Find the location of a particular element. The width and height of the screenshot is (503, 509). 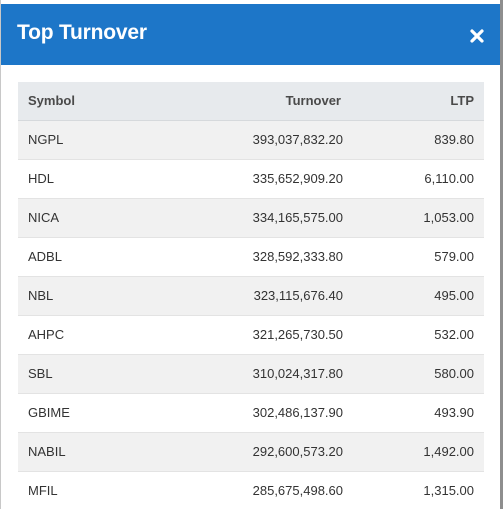

table-row: AHPC 321,265,730.50 532.00 is located at coordinates (251, 335).